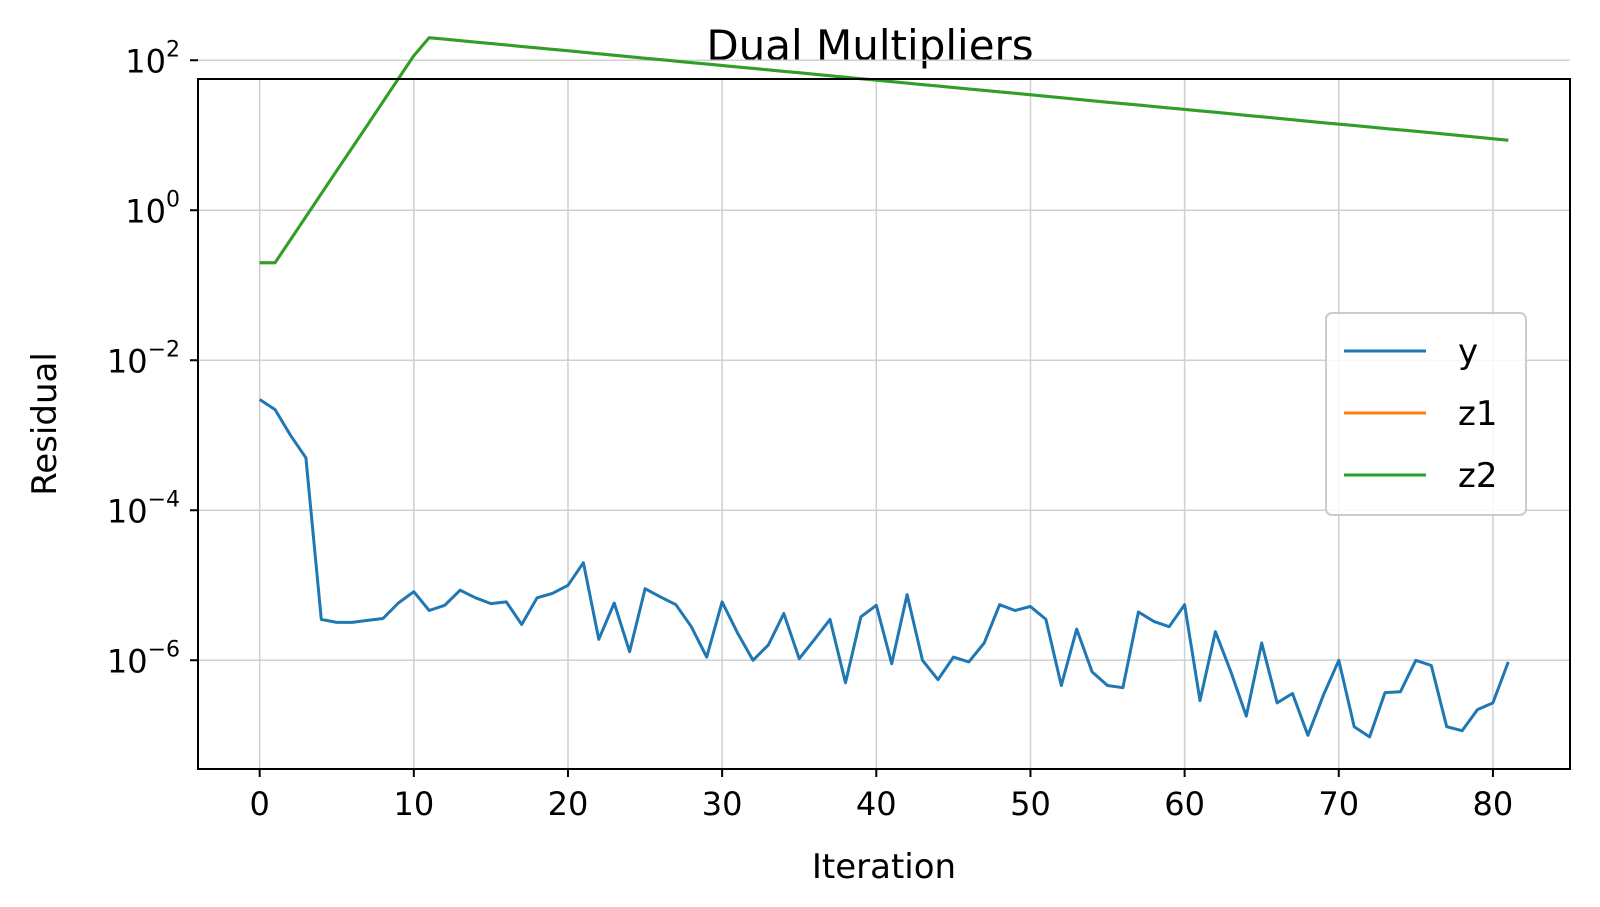  I want to click on x-tick-label: 10, so click(413, 804).